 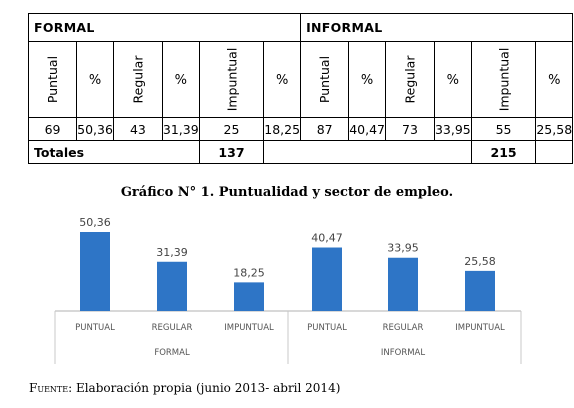 What do you see at coordinates (480, 261) in the screenshot?
I see `data-label: 25,58` at bounding box center [480, 261].